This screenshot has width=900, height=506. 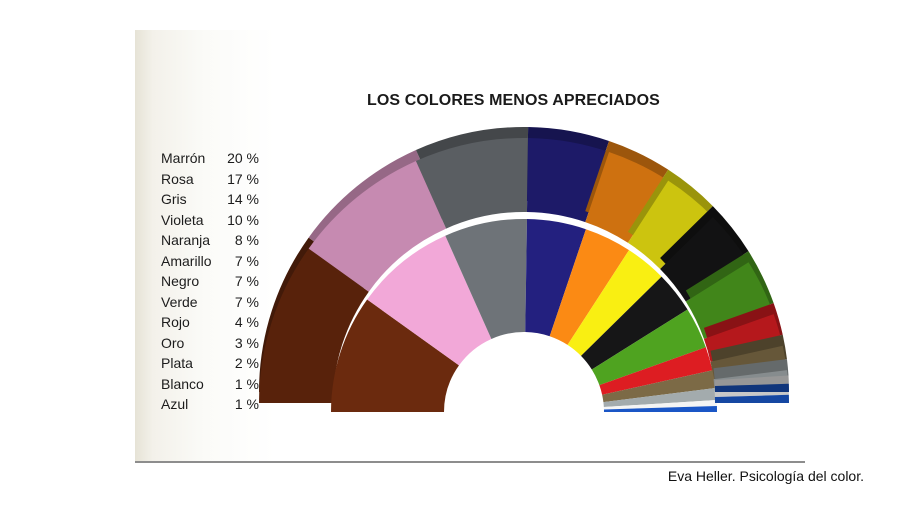 I want to click on legend-label: Gris, so click(x=174, y=199).